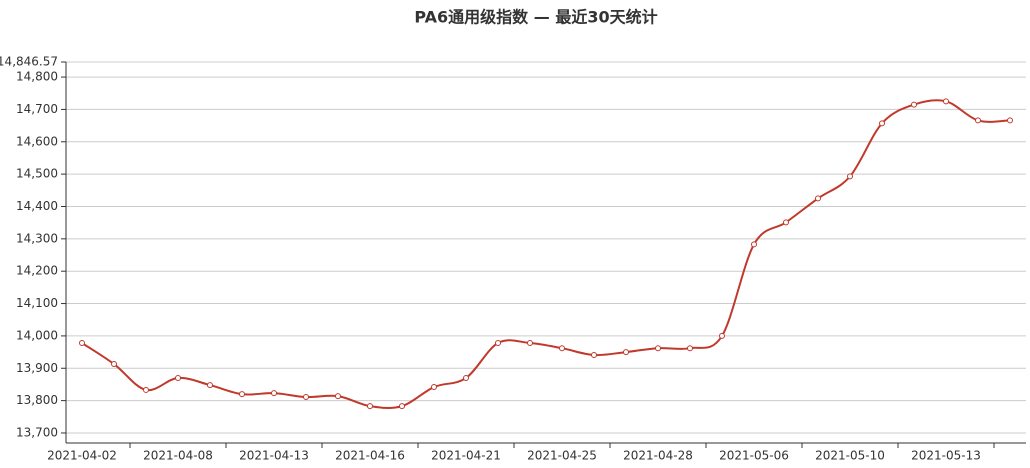  I want to click on y-tick-label: 14,700, so click(37, 109).